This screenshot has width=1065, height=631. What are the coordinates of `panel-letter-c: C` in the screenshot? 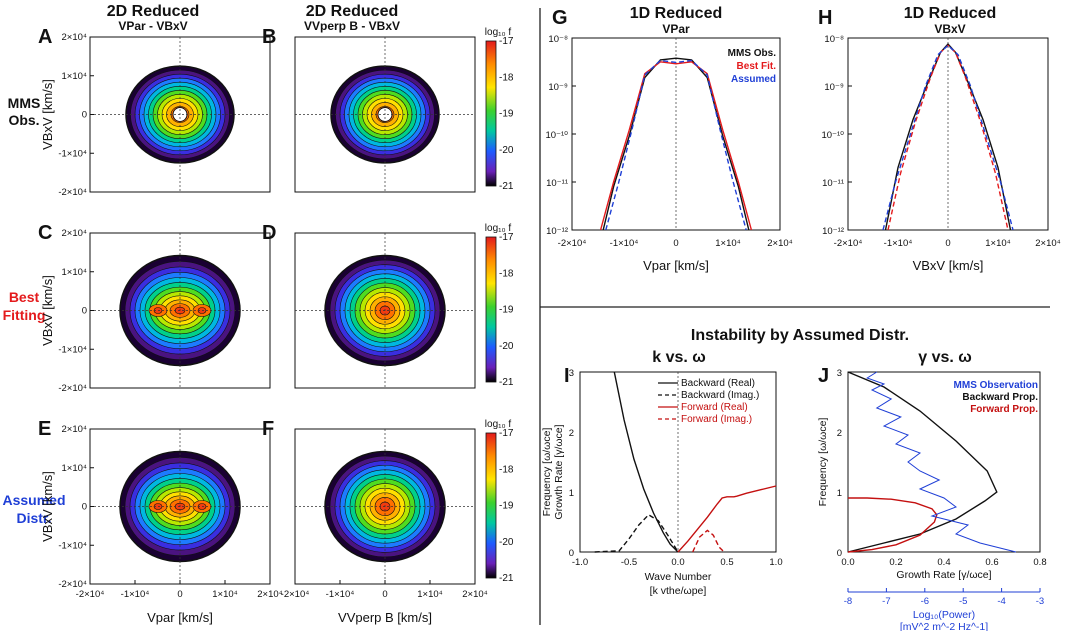 It's located at (45, 233).